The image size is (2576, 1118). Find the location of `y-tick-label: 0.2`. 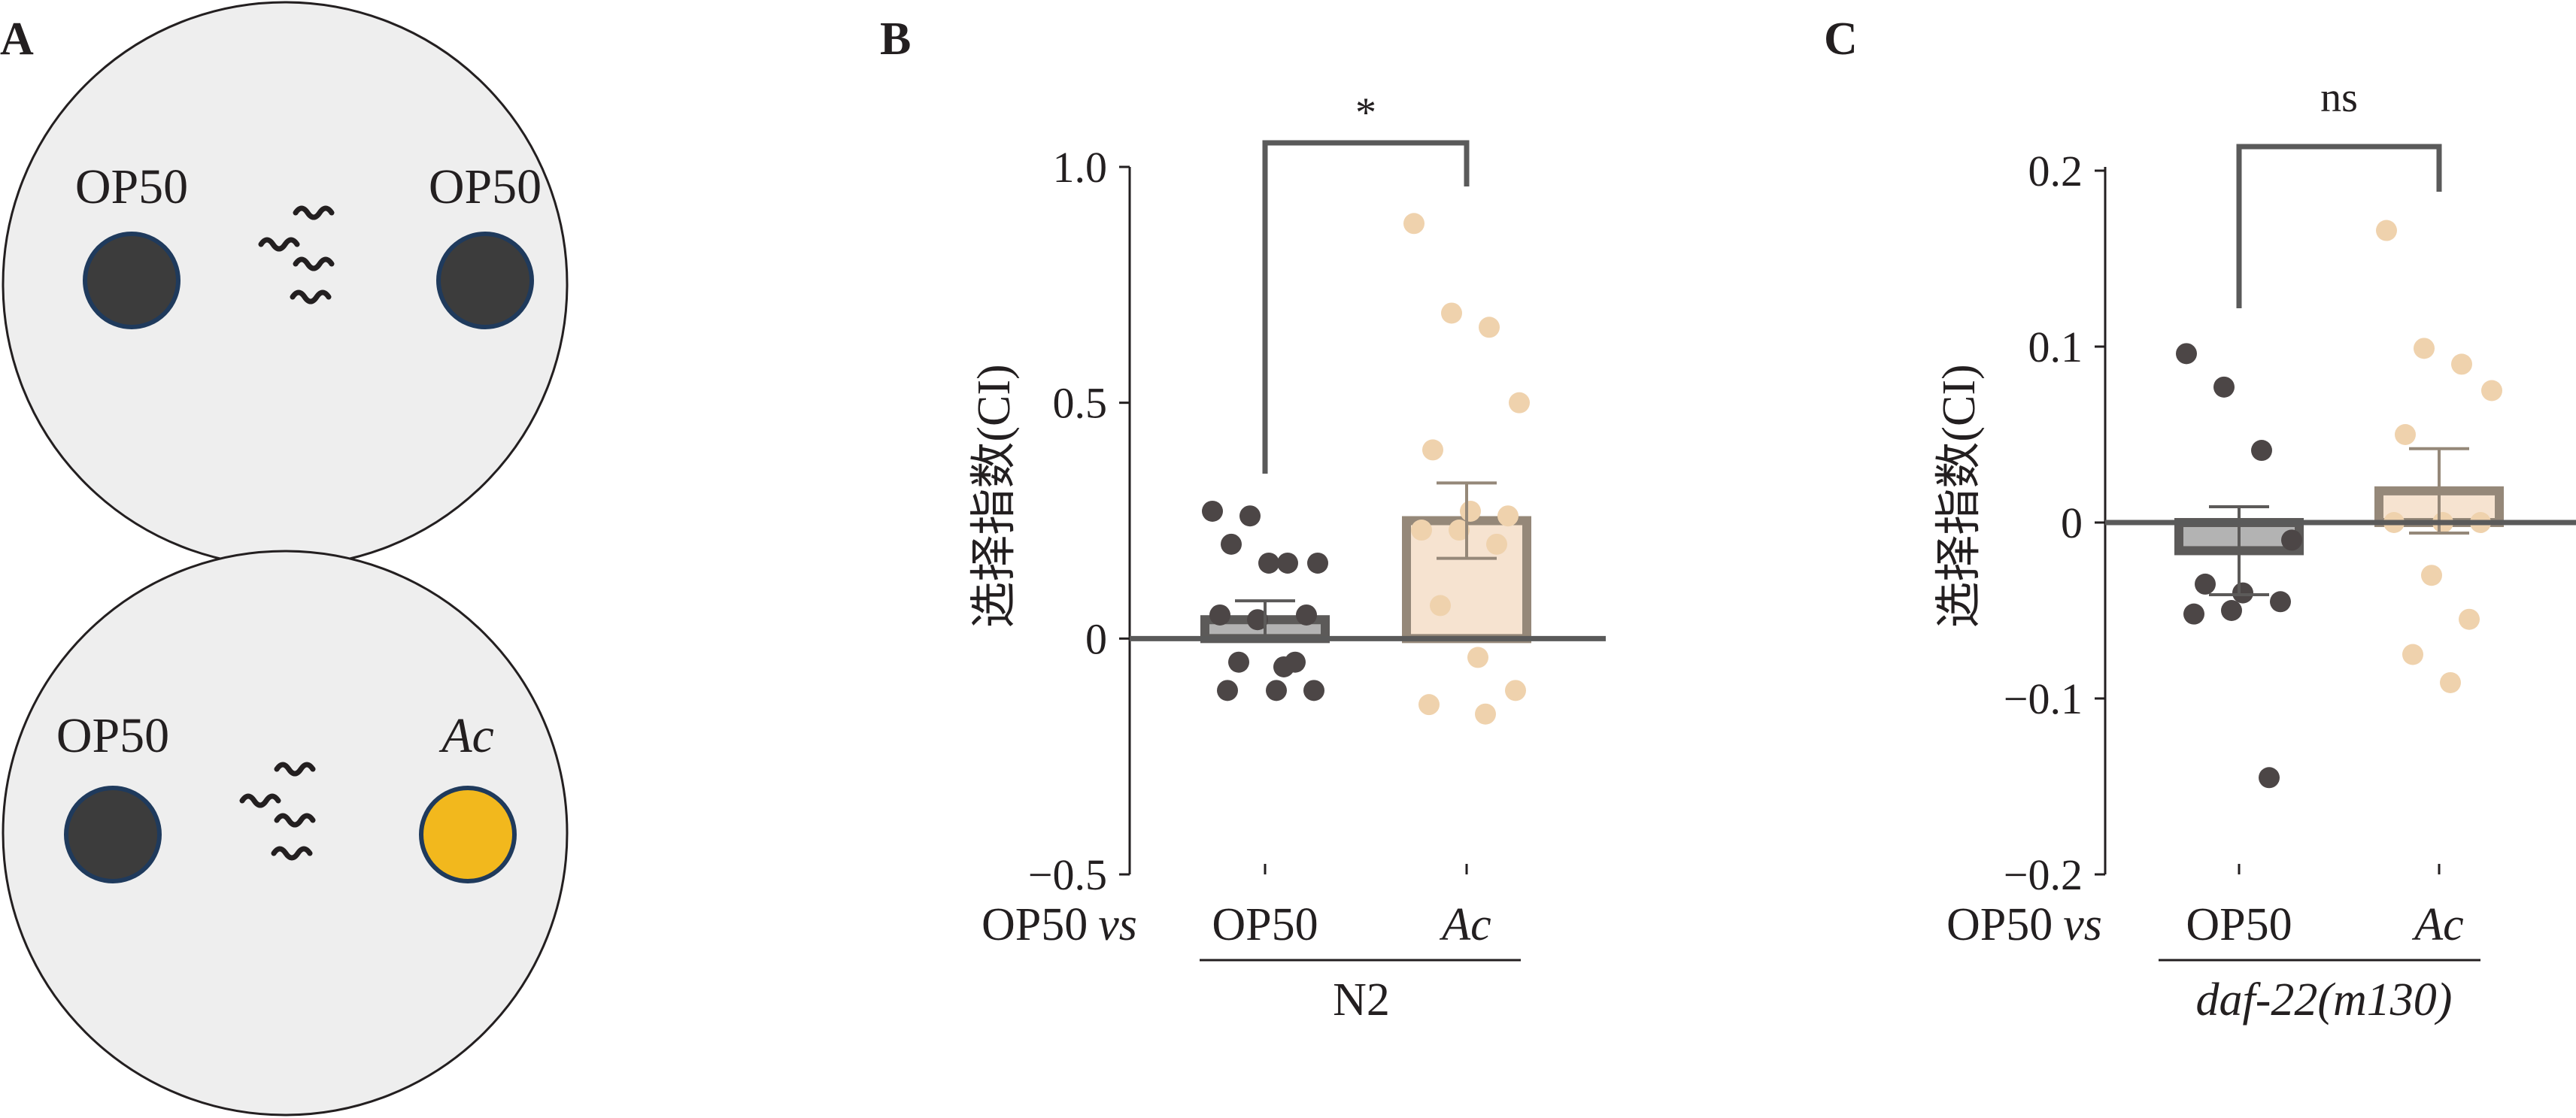

y-tick-label: 0.2 is located at coordinates (2055, 171).